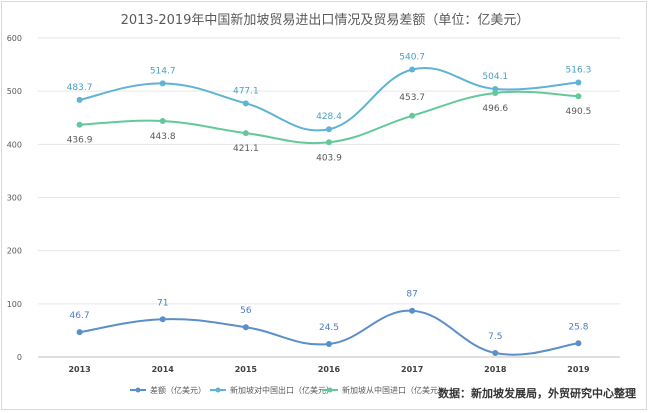 The image size is (650, 413). I want to click on data-label-s2-2018: 496.6, so click(495, 109).